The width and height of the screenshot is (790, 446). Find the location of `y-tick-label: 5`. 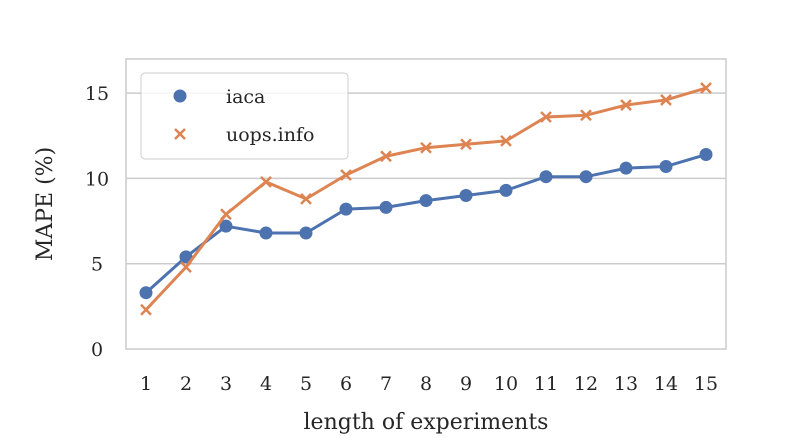

y-tick-label: 5 is located at coordinates (97, 265).